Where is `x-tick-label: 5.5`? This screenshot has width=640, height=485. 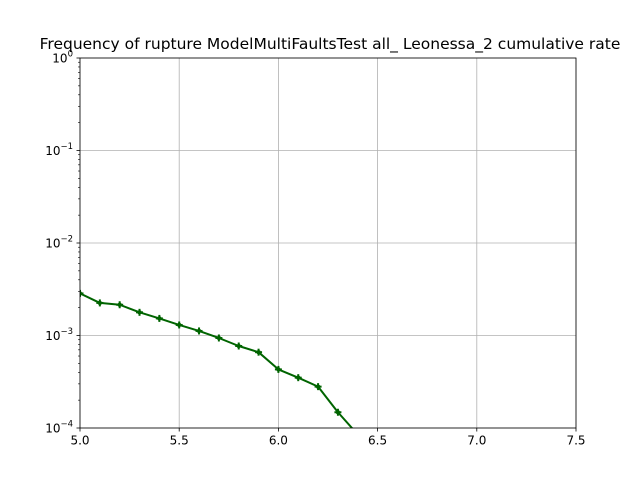 x-tick-label: 5.5 is located at coordinates (179, 441).